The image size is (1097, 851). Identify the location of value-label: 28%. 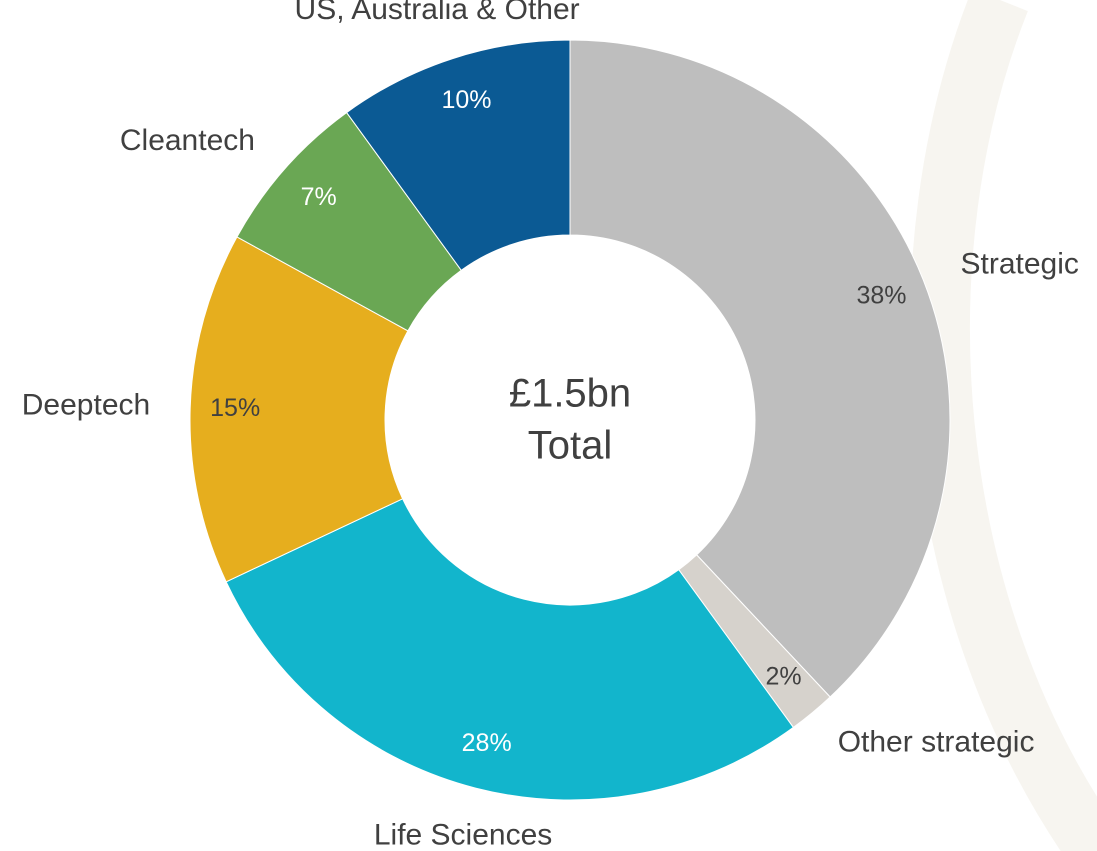
(487, 743).